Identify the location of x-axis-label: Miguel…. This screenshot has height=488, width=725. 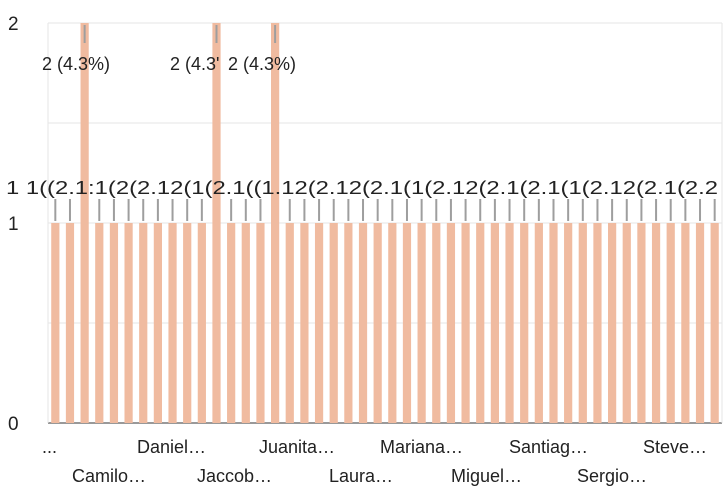
(486, 476).